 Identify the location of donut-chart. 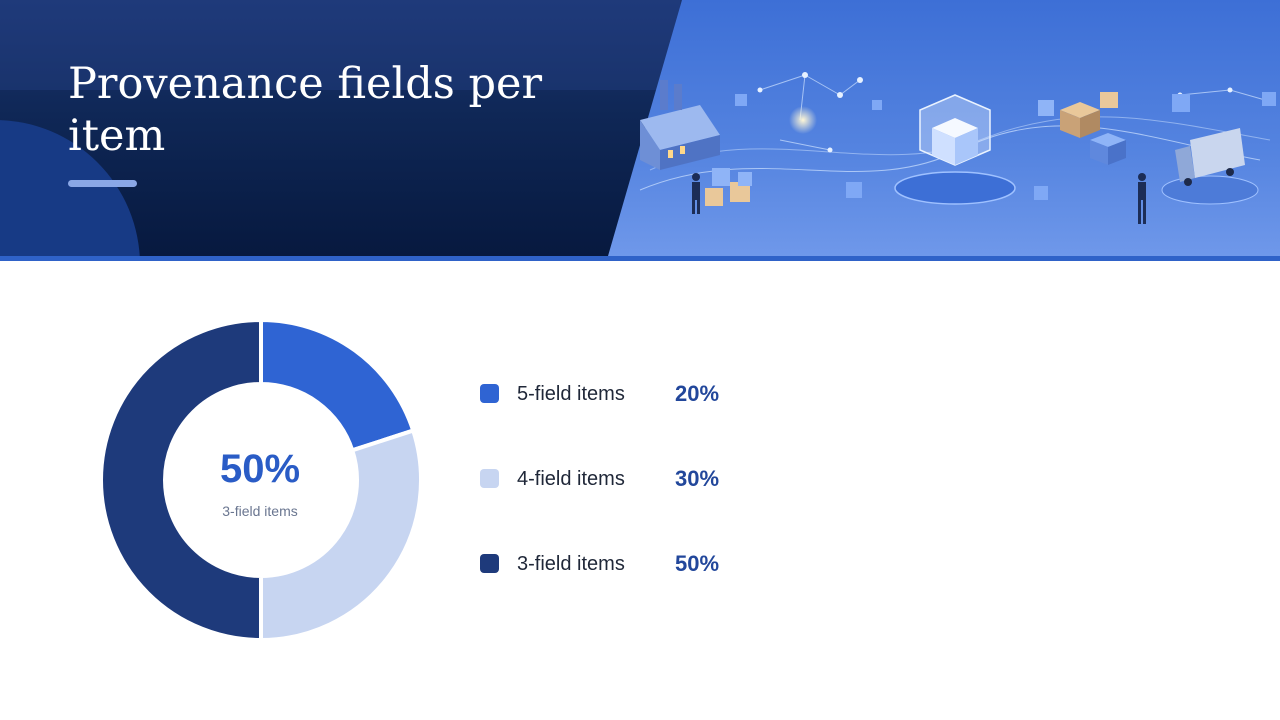
(261, 480).